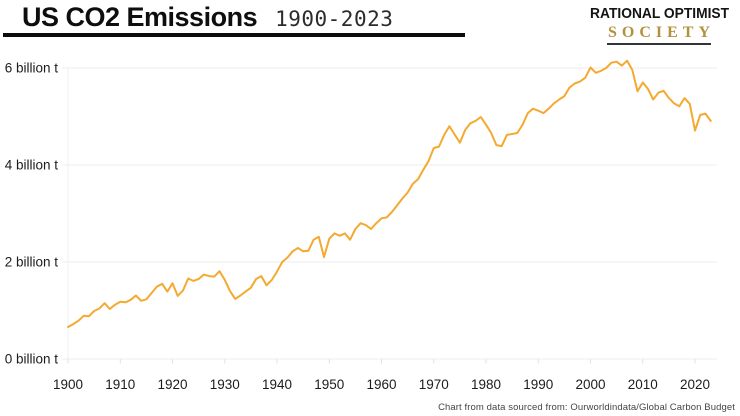  What do you see at coordinates (381, 384) in the screenshot?
I see `x-tick-label: 1960` at bounding box center [381, 384].